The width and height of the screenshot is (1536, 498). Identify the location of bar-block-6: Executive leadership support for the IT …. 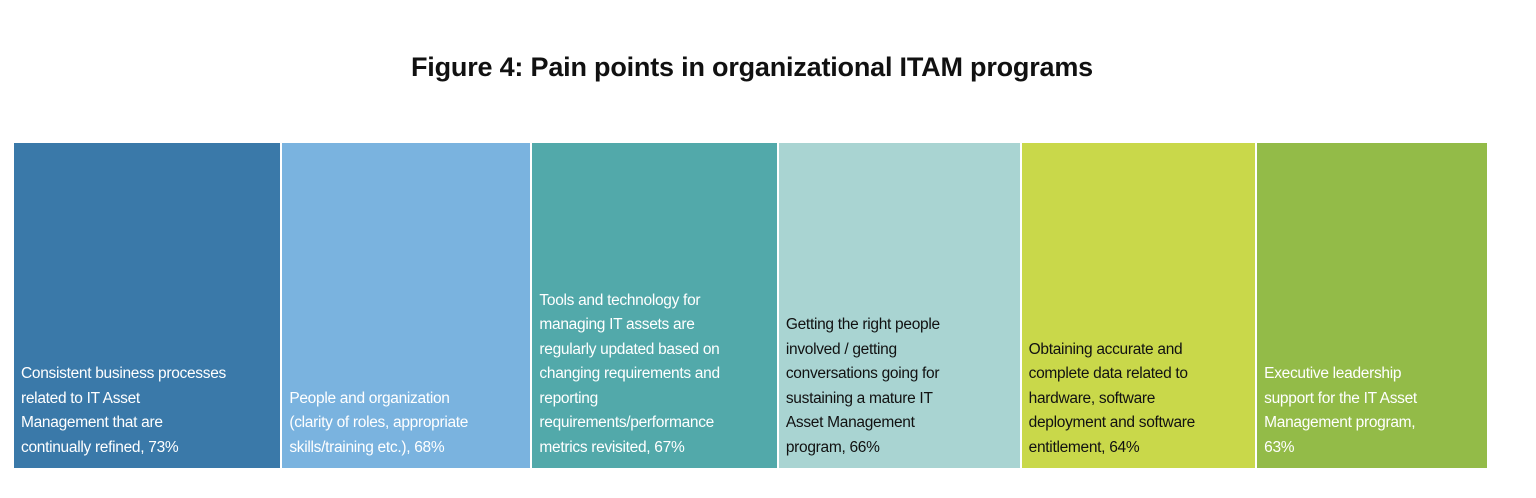
(1372, 305).